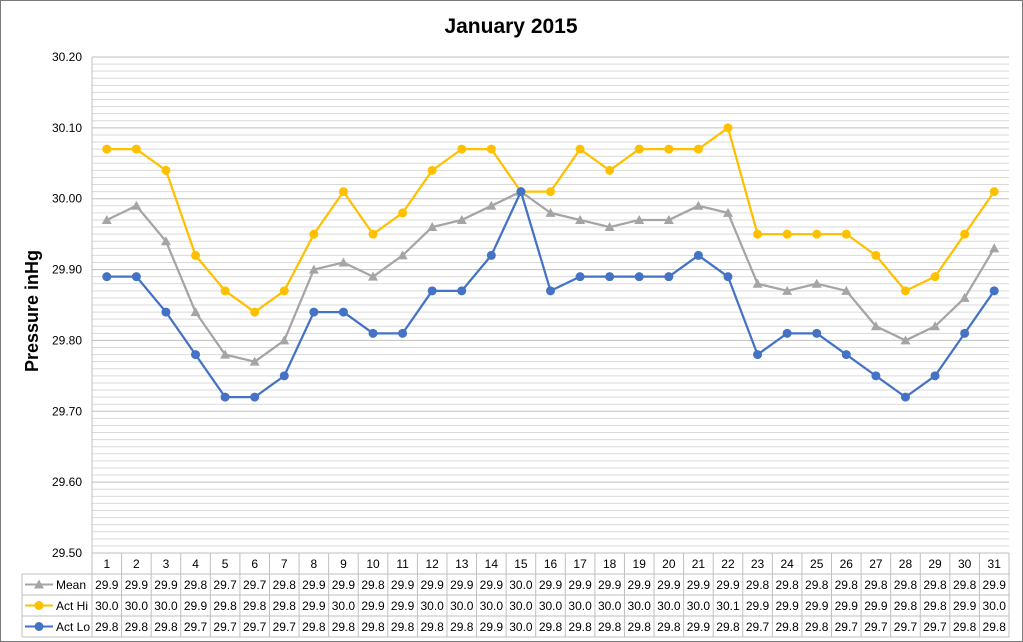 Image resolution: width=1023 pixels, height=642 pixels. I want to click on table-header-cell: 13, so click(462, 564).